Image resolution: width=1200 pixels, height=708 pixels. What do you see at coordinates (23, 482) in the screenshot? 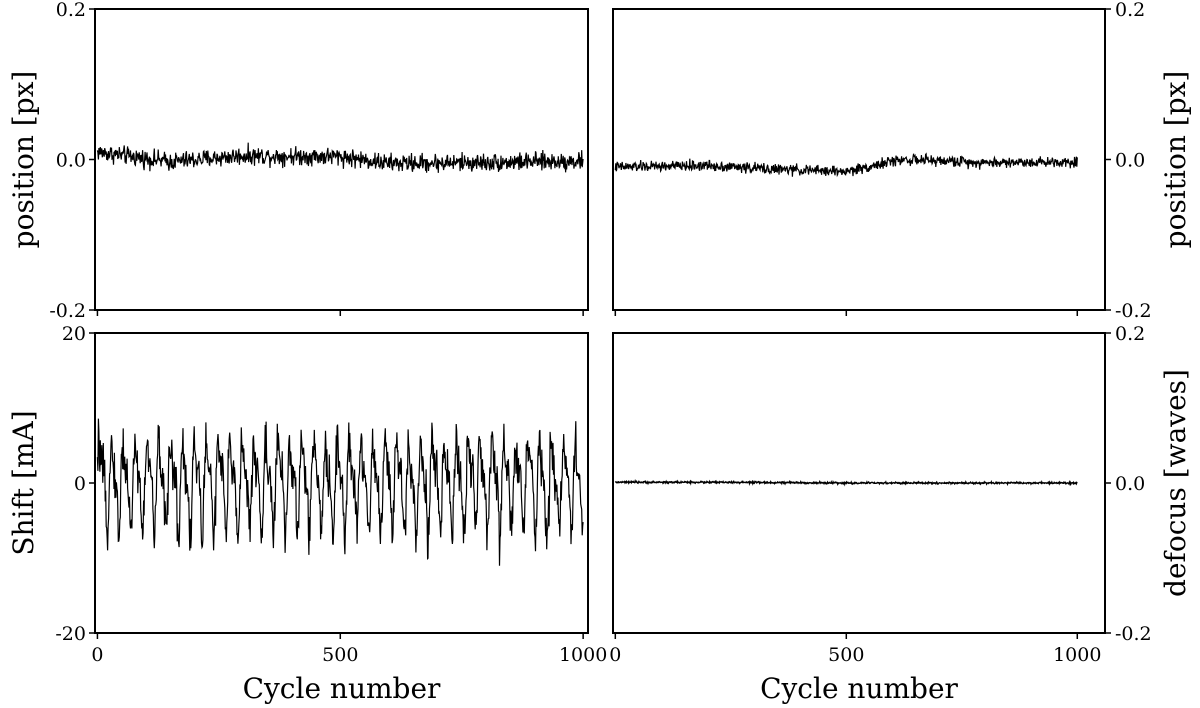
I see `y-axis-label: Shift [mA]` at bounding box center [23, 482].